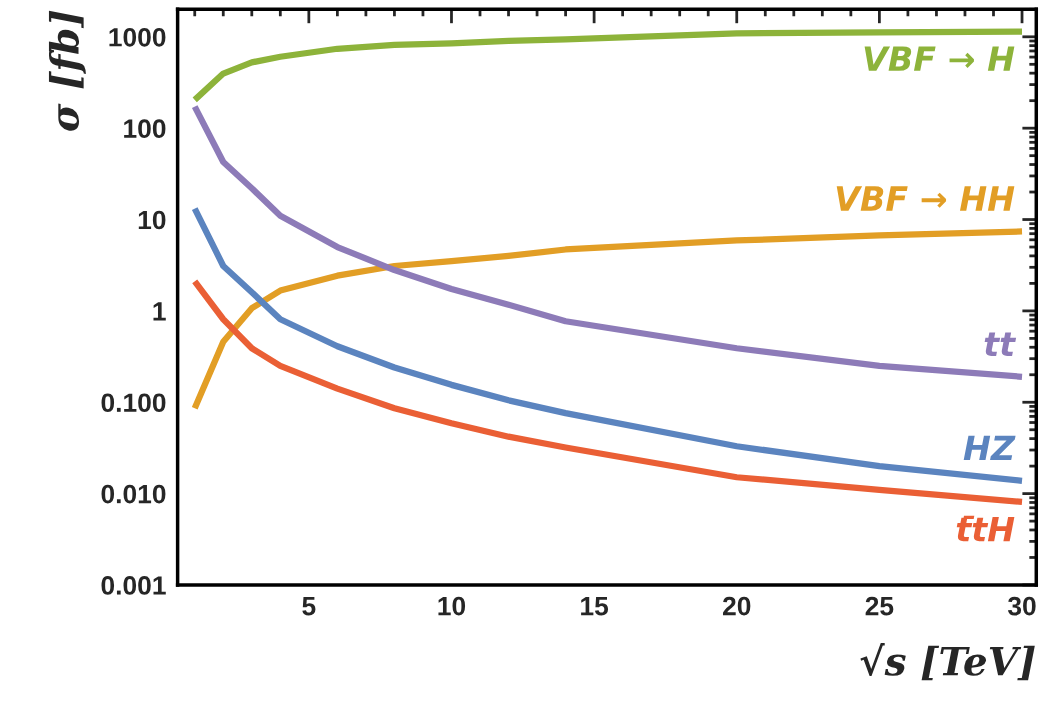 The width and height of the screenshot is (1051, 716). What do you see at coordinates (133, 494) in the screenshot?
I see `y-tick-label: 0.010` at bounding box center [133, 494].